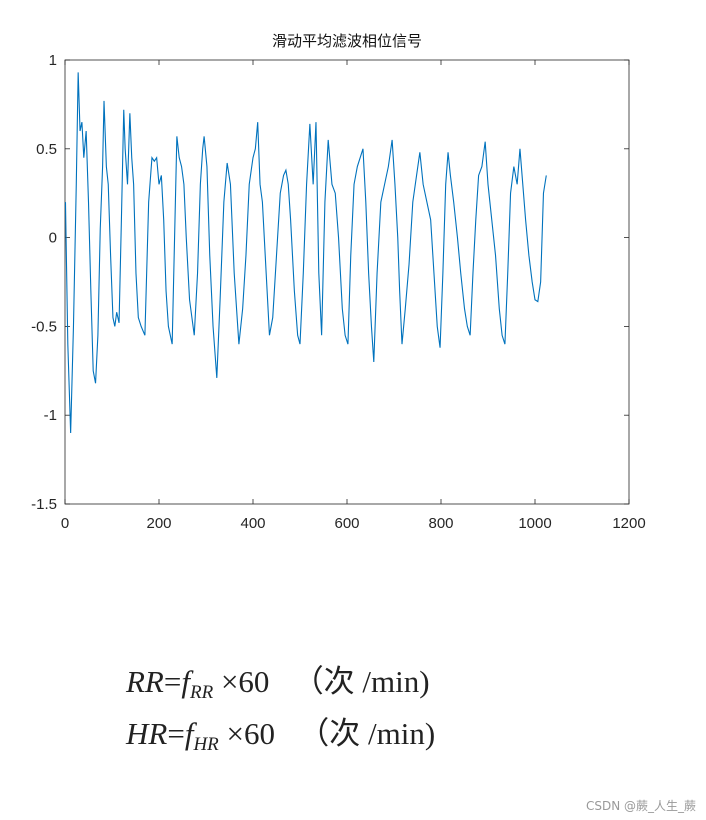  What do you see at coordinates (46, 149) in the screenshot?
I see `y-tick-label: 0.5` at bounding box center [46, 149].